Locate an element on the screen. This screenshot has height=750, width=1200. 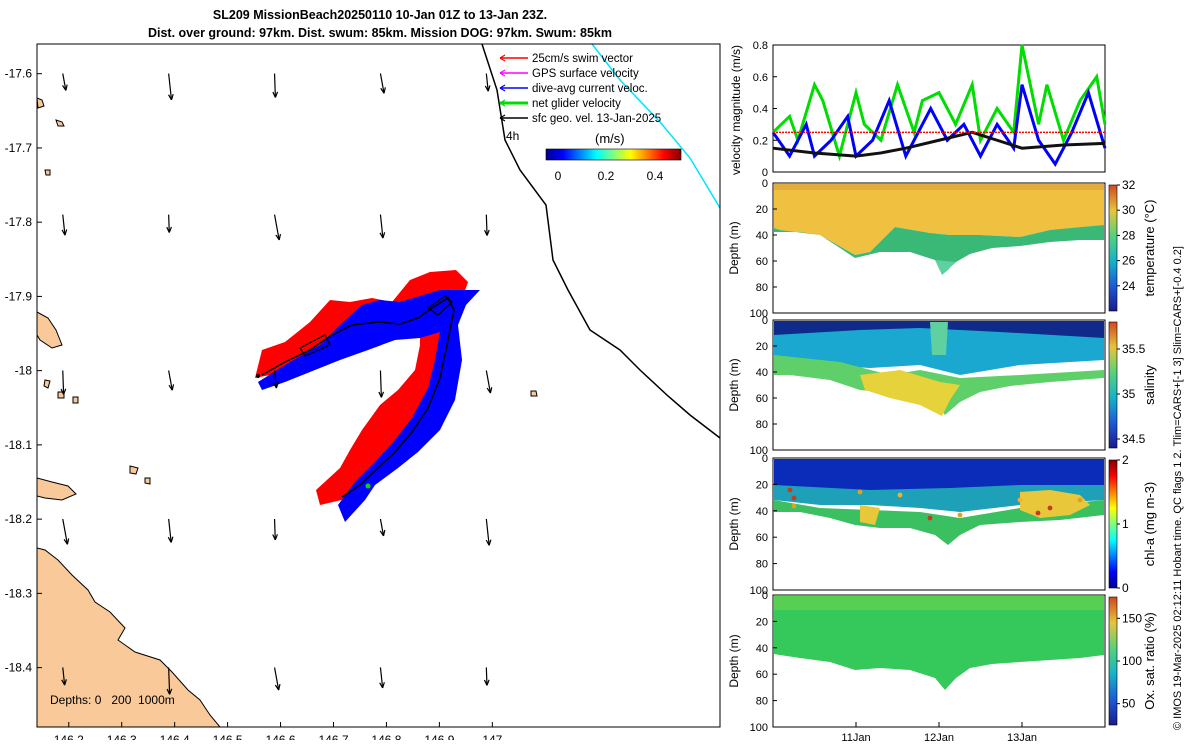
map-ytick-label: -18.3 is located at coordinates (19, 593).